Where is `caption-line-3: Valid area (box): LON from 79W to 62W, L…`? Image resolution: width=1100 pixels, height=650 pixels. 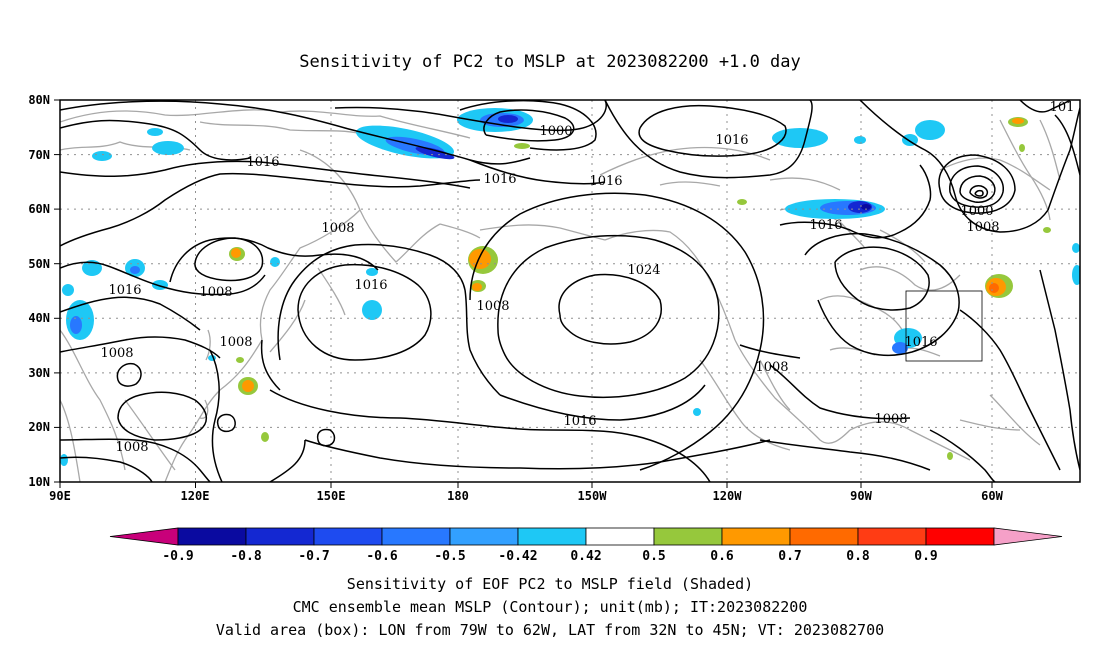 caption-line-3: Valid area (box): LON from 79W to 62W, L… is located at coordinates (550, 630).